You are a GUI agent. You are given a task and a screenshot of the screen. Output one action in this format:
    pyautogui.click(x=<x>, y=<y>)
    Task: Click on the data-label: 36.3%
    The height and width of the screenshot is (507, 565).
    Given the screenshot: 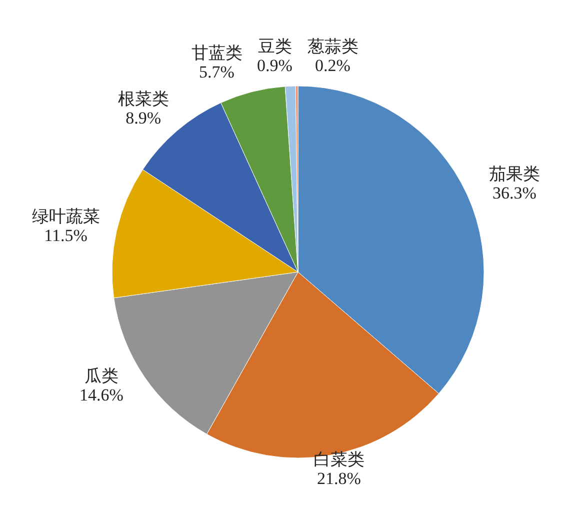 What is the action you would take?
    pyautogui.click(x=514, y=192)
    